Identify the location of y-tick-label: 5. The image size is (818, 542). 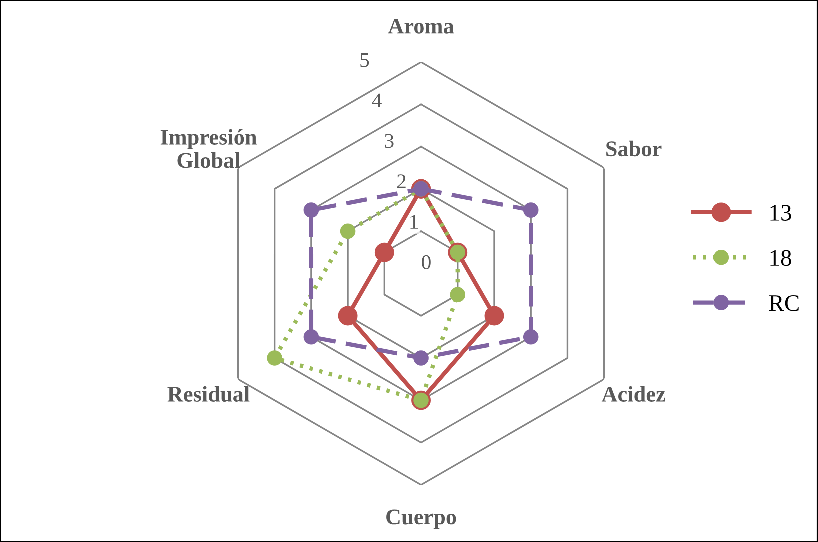
(365, 60).